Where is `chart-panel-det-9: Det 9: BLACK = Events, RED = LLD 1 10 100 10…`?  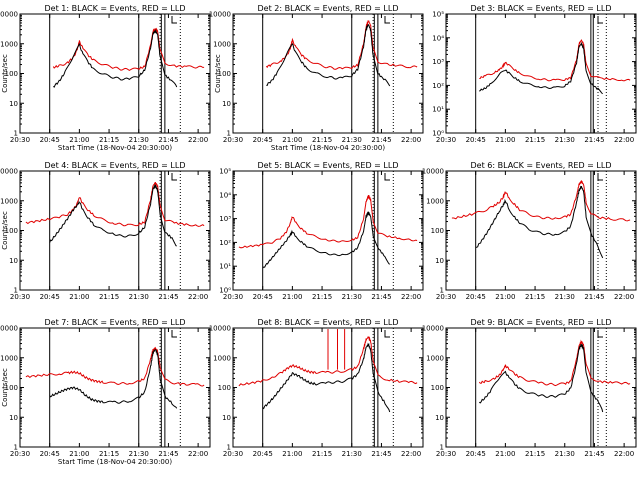
chart-panel-det-9: Det 9: BLACK = Events, RED = LLD 1 10 100 10… is located at coordinates (529, 388).